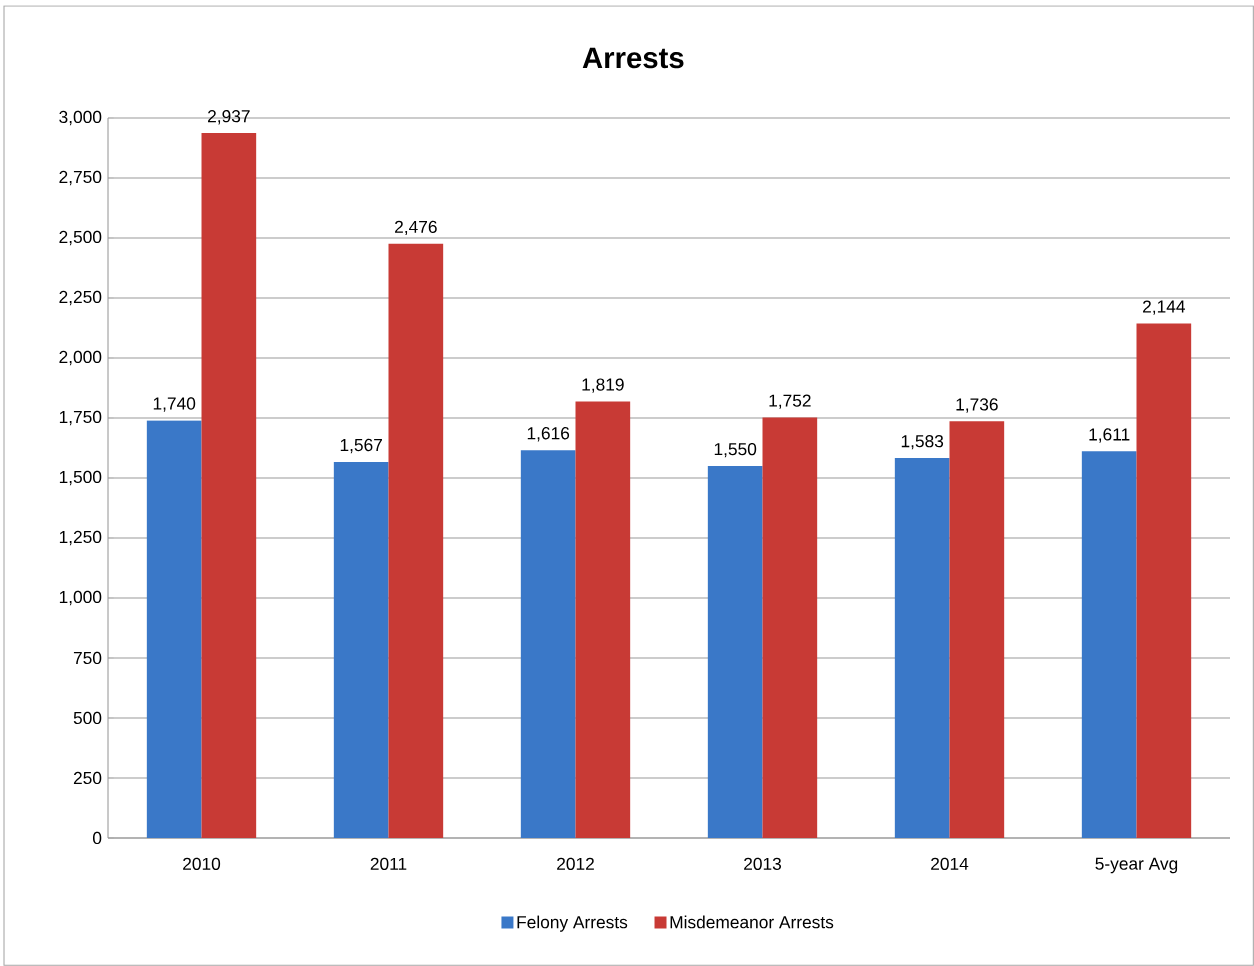 The width and height of the screenshot is (1254, 966). What do you see at coordinates (416, 228) in the screenshot?
I see `data-label: 2,476` at bounding box center [416, 228].